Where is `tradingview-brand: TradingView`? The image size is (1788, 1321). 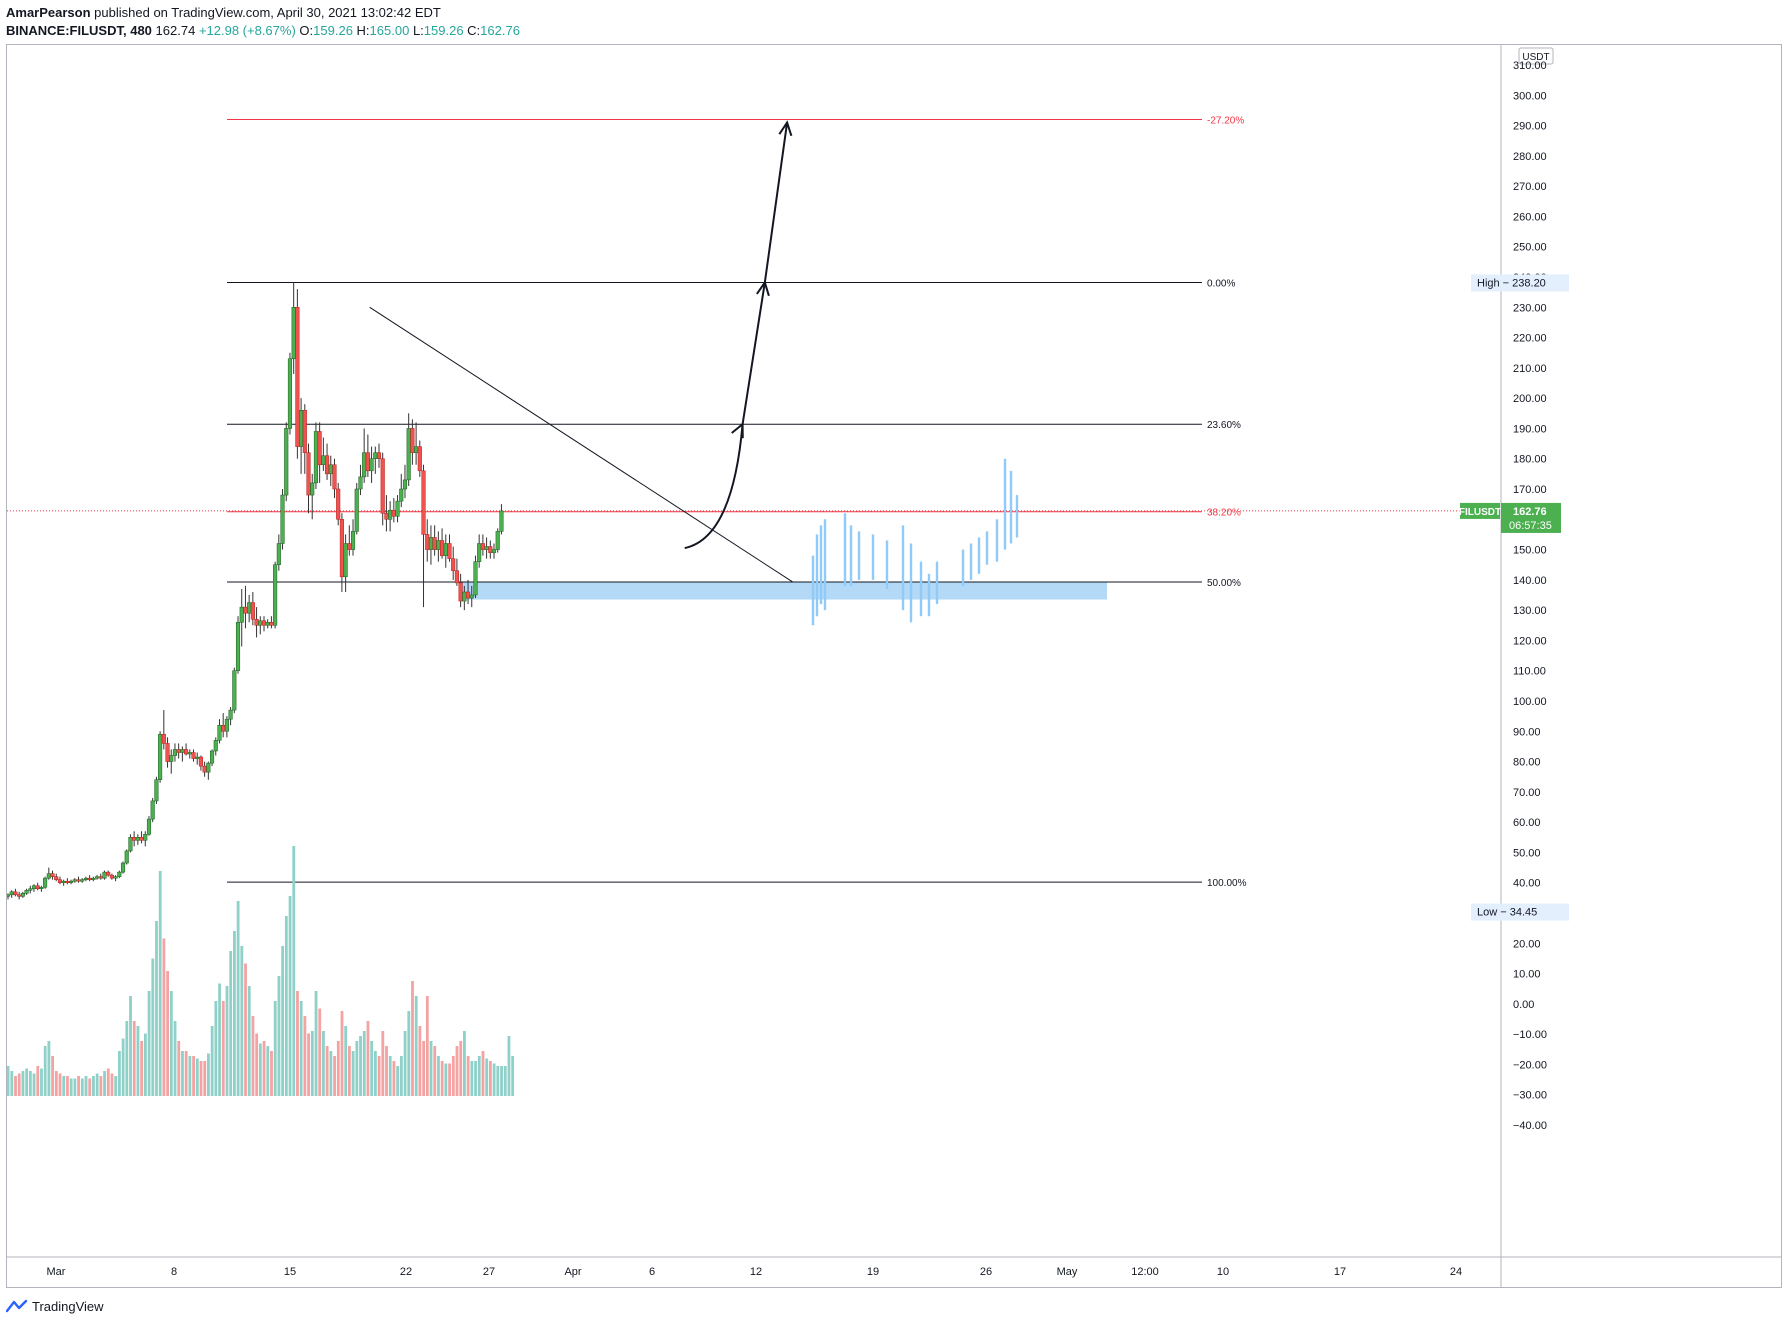
tradingview-brand: TradingView is located at coordinates (68, 1306).